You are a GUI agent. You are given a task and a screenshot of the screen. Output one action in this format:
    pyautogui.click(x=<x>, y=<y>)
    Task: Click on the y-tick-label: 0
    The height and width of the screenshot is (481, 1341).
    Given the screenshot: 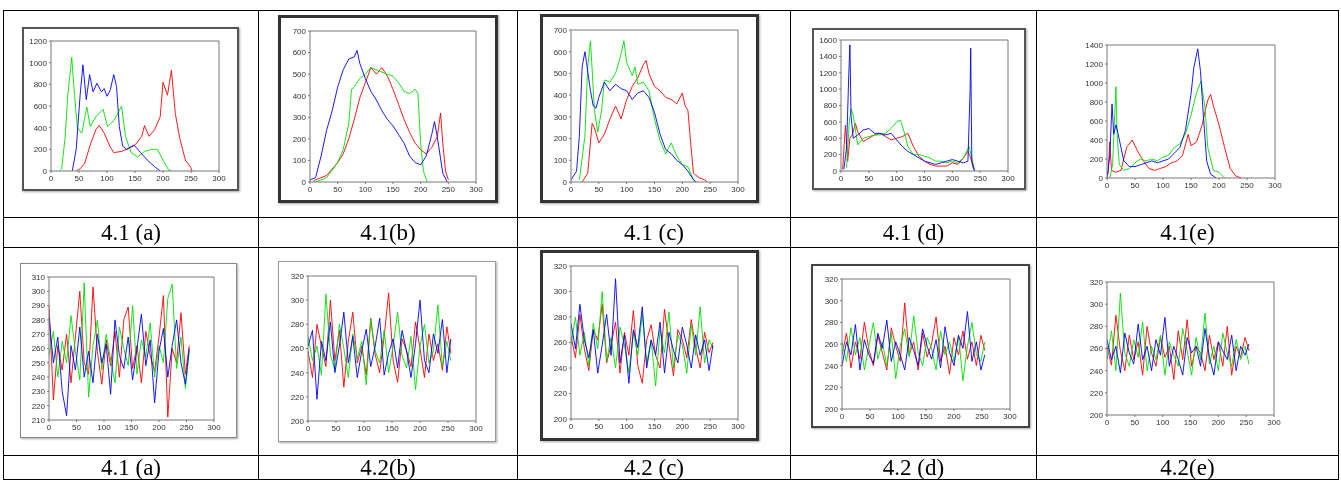 What is the action you would take?
    pyautogui.click(x=835, y=171)
    